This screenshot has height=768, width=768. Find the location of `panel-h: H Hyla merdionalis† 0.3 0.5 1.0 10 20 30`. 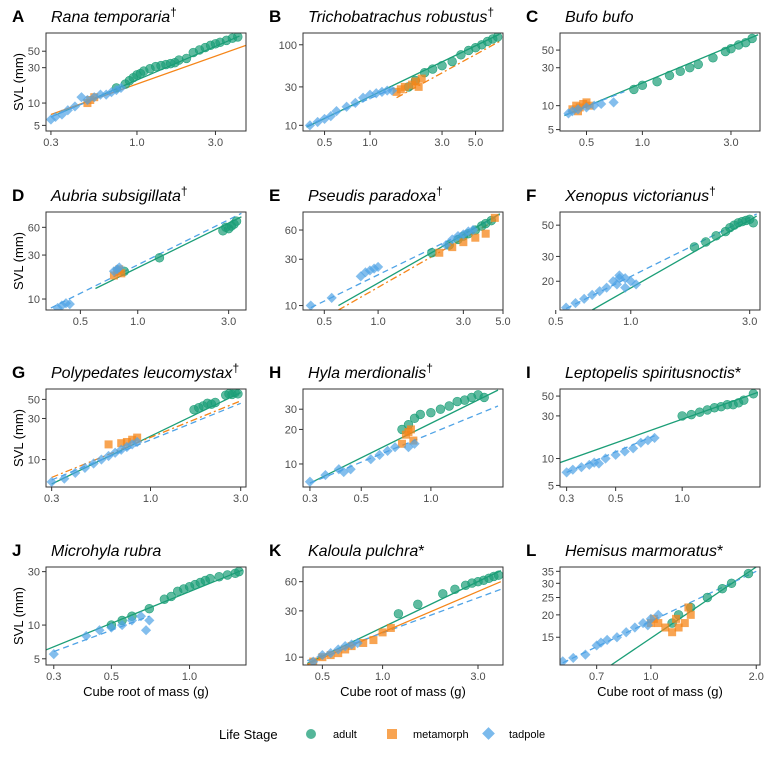

panel-h: H Hyla merdionalis† 0.3 0.5 1.0 10 20 30 is located at coordinates (386, 433).